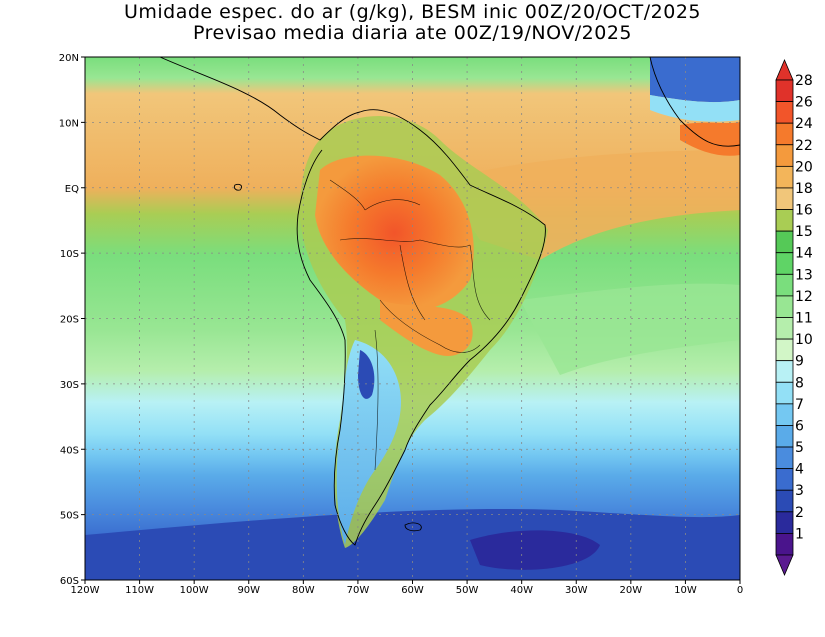 This screenshot has width=825, height=637. I want to click on south-atlantic-green, so click(630, 329).